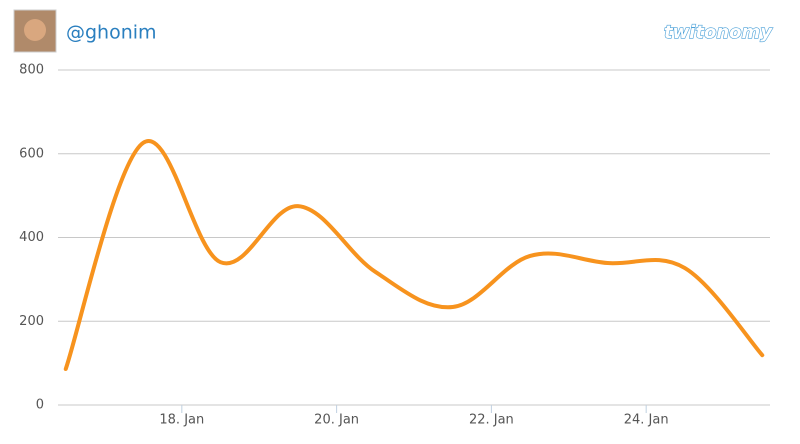 This screenshot has height=444, width=800. I want to click on x-tick-label: 22. Jan, so click(491, 420).